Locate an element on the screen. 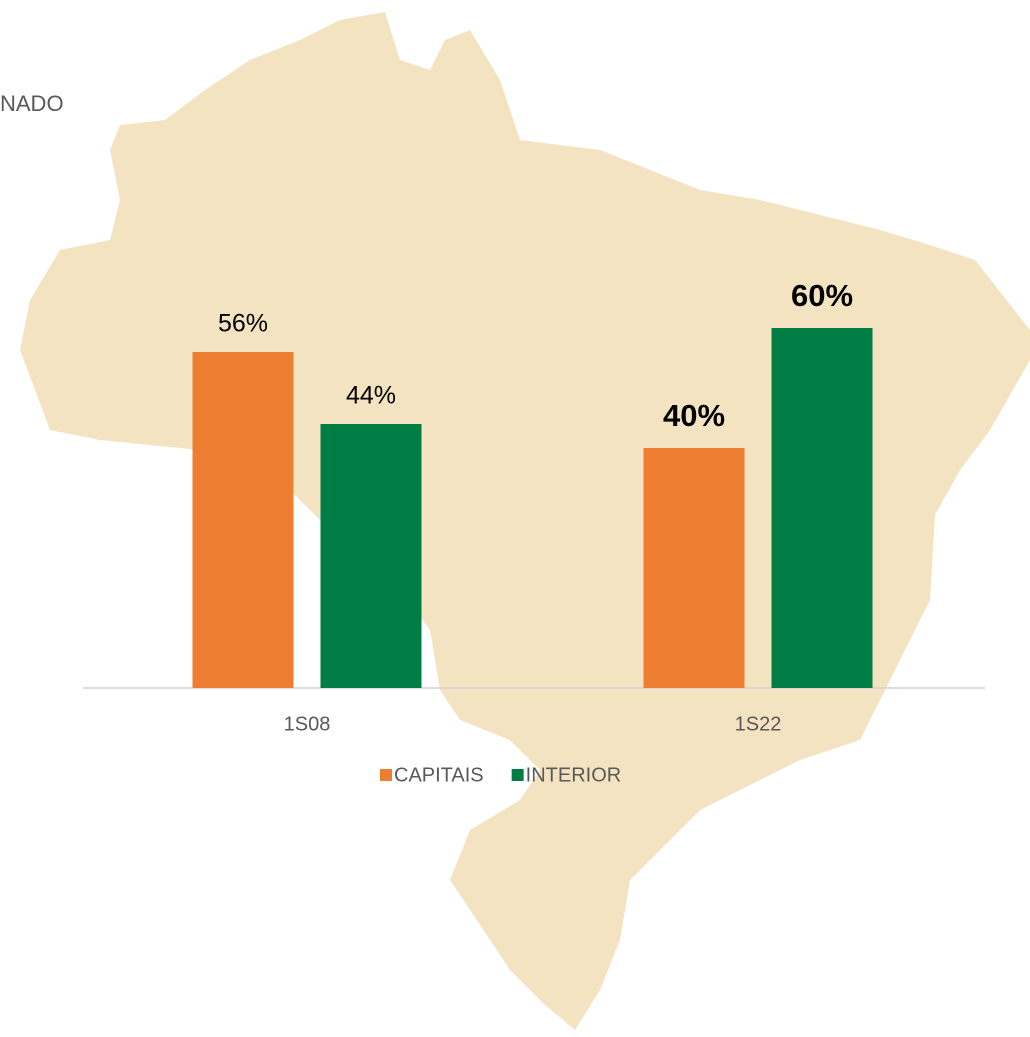  x-tick-label: 1S08 is located at coordinates (307, 724).